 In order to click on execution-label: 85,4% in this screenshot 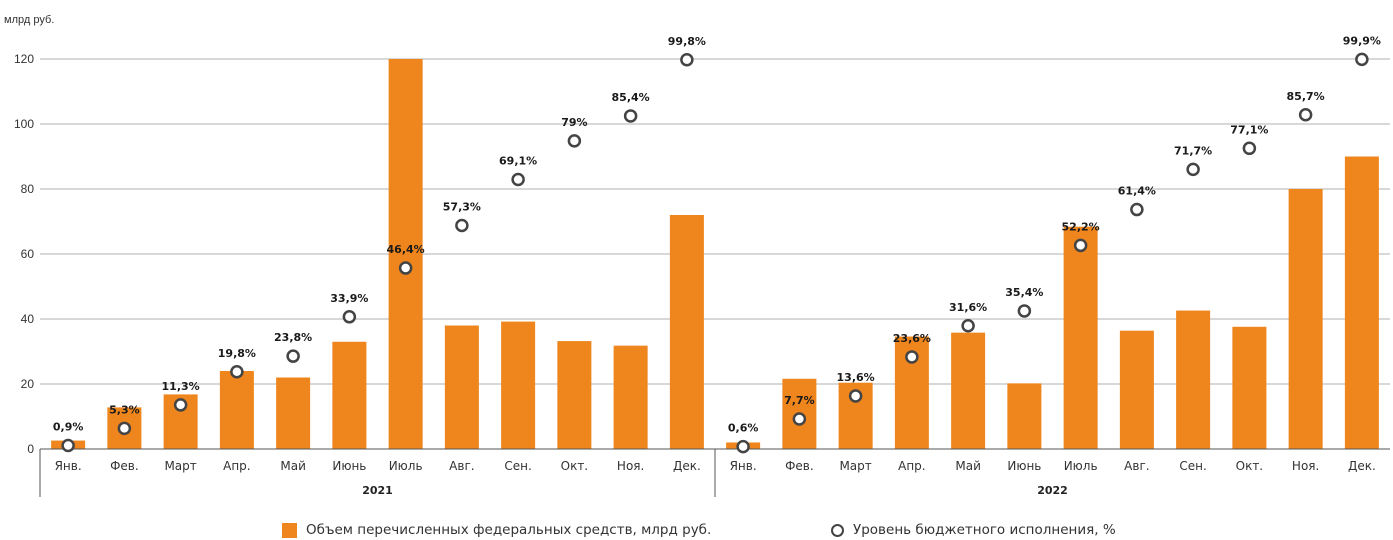, I will do `click(631, 97)`.